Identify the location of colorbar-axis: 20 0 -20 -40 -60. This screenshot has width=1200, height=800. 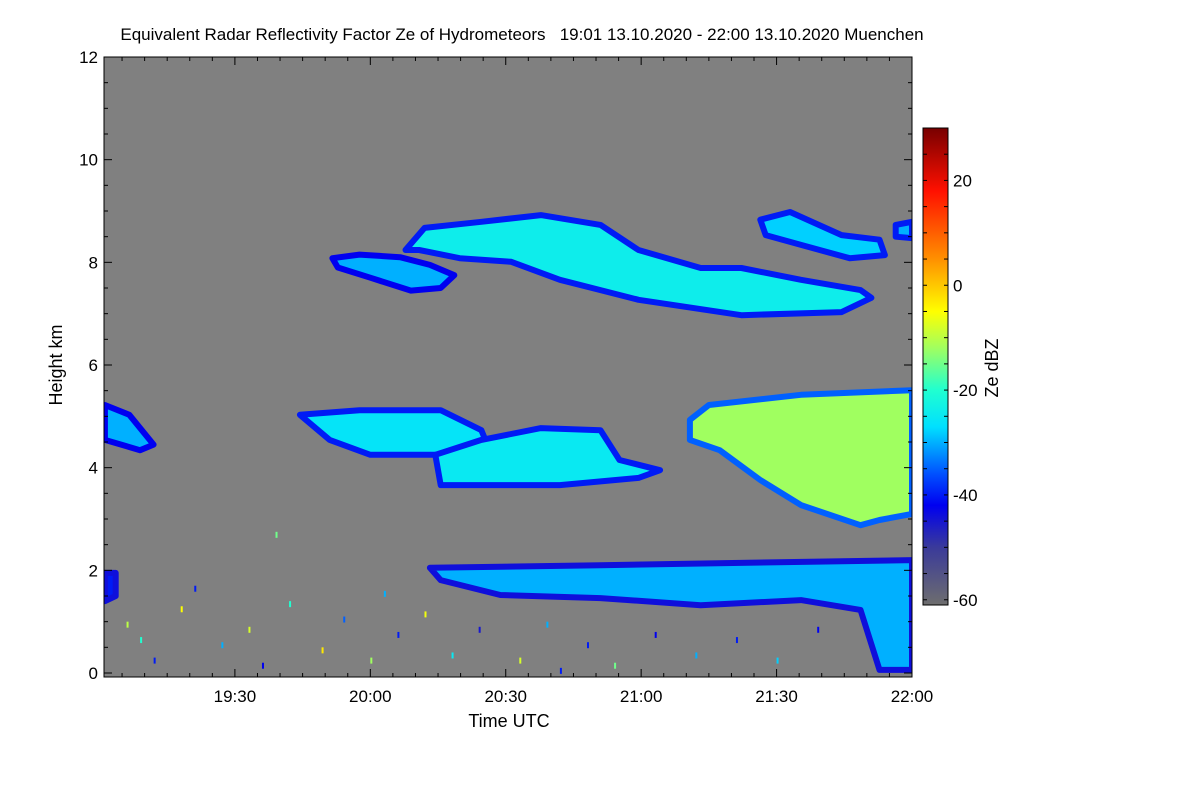
(950, 368).